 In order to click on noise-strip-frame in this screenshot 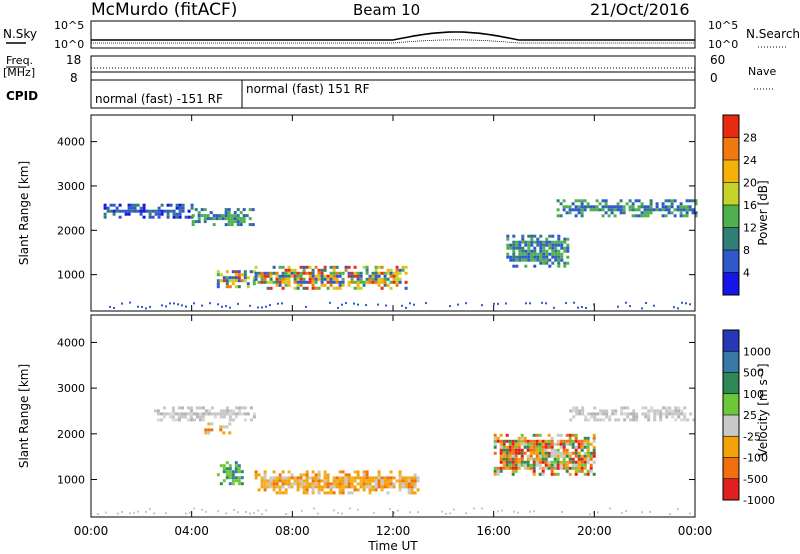, I will do `click(393, 34)`.